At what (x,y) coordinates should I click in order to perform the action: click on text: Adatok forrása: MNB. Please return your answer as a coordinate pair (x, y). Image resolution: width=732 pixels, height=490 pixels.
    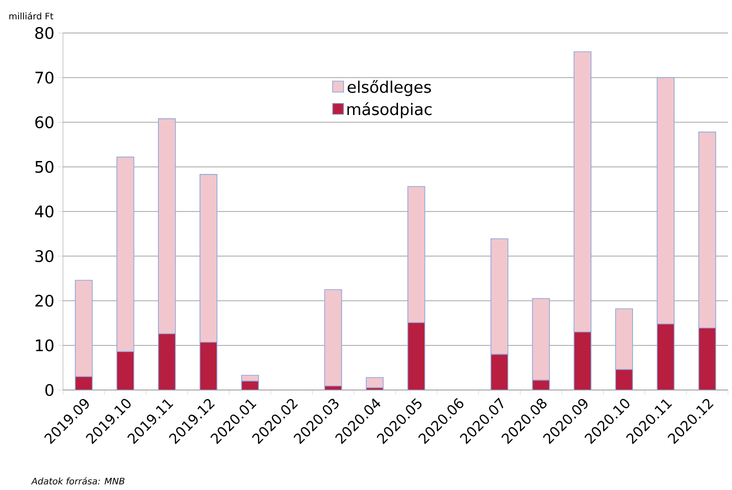
    Looking at the image, I should click on (77, 480).